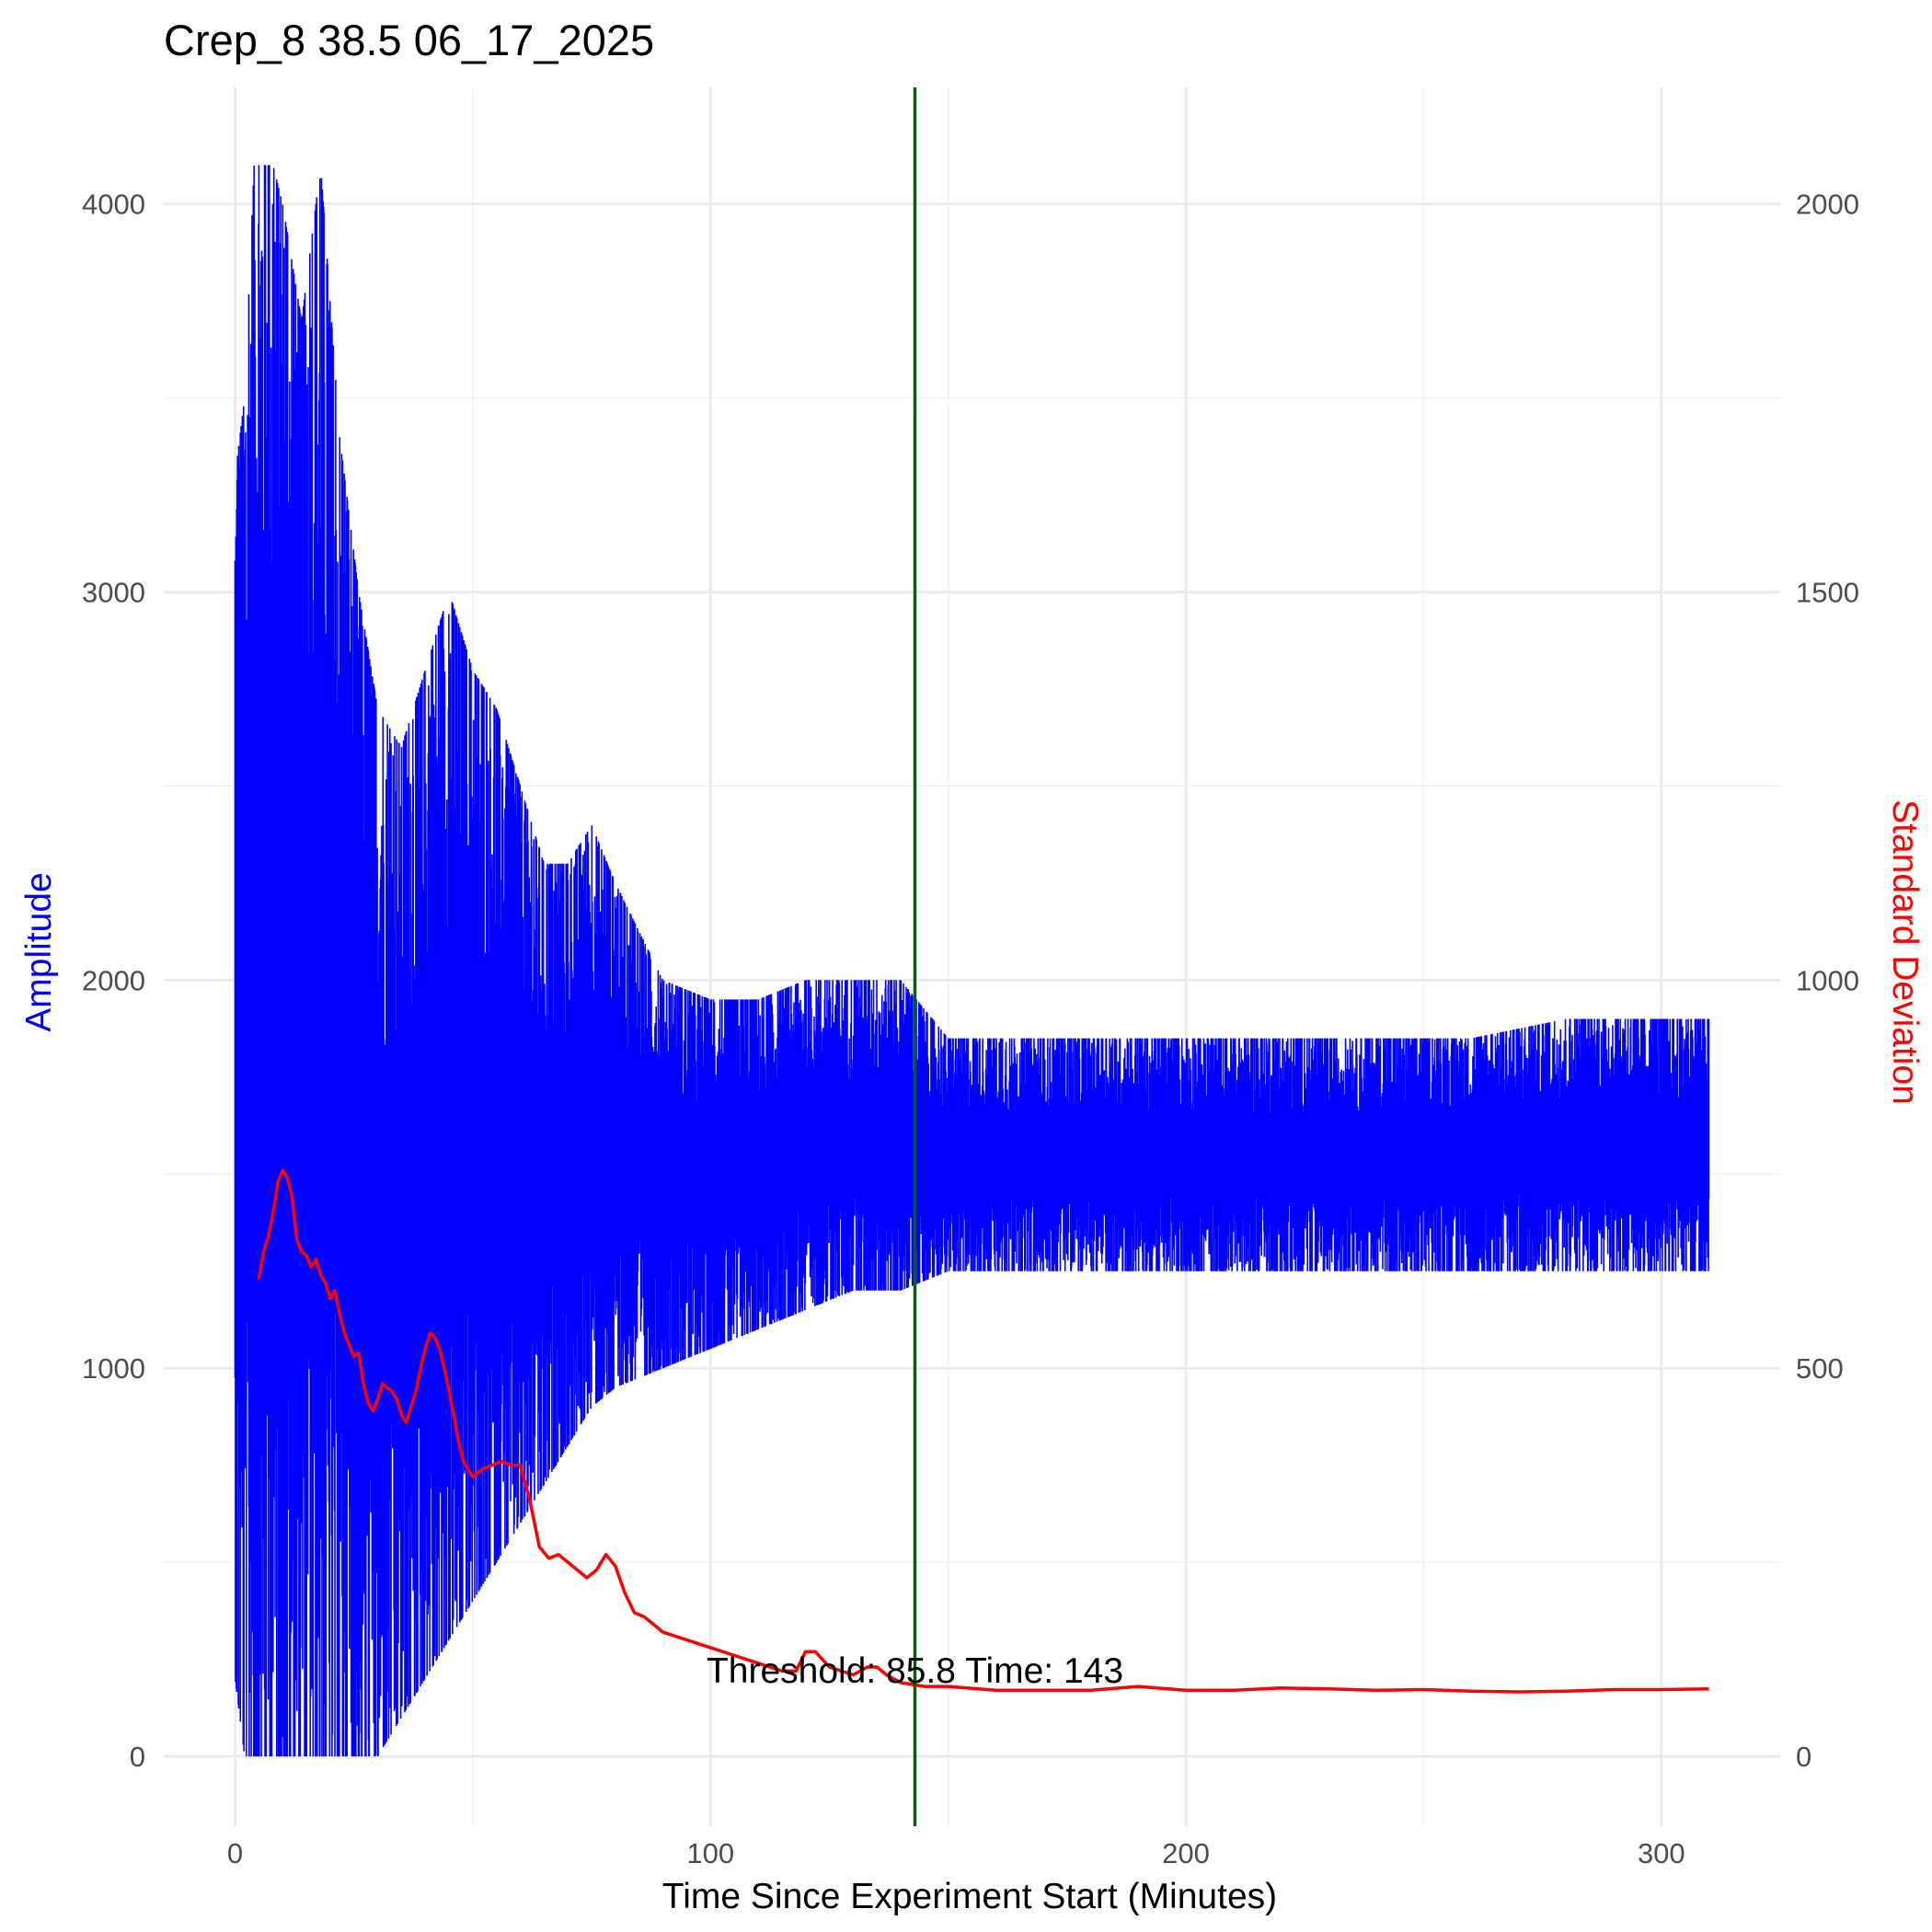  What do you see at coordinates (113, 205) in the screenshot?
I see `y-tick-label: 4000` at bounding box center [113, 205].